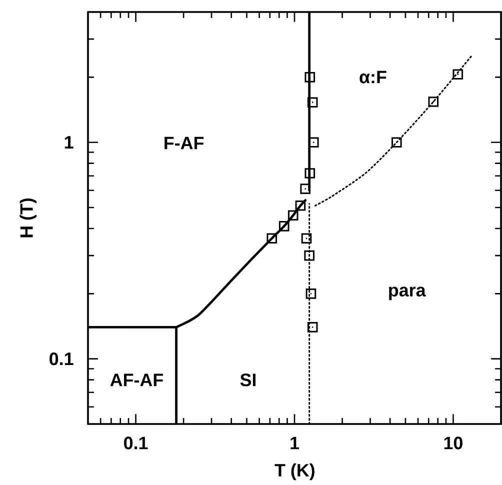 The height and width of the screenshot is (485, 502). I want to click on annotation: F-AF, so click(184, 143).